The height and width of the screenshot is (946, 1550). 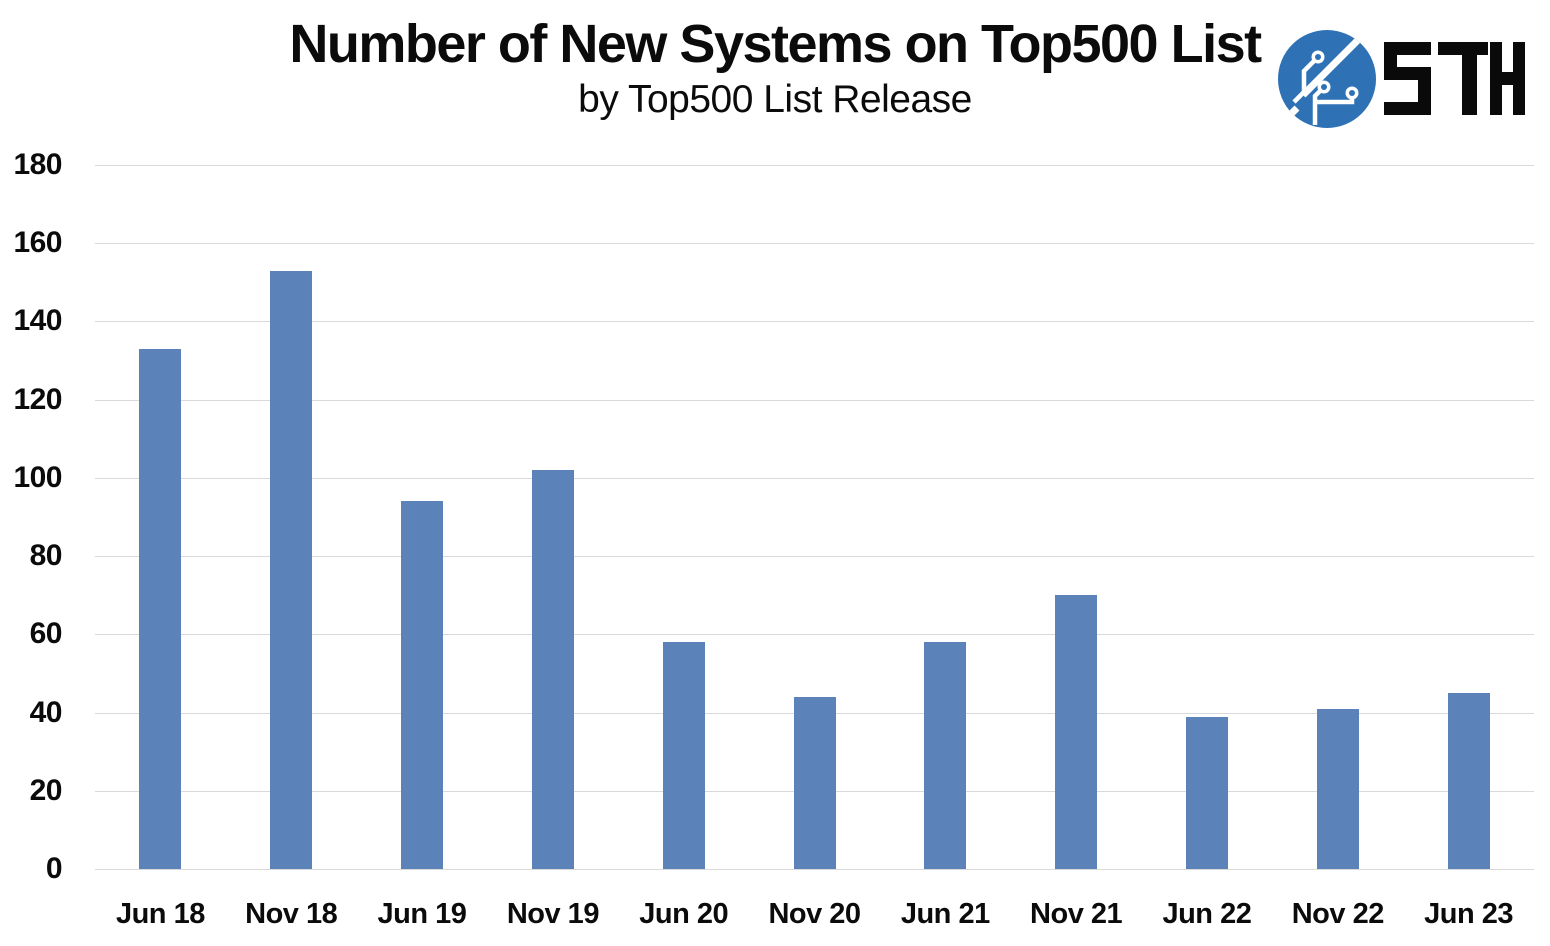 What do you see at coordinates (37, 399) in the screenshot?
I see `y-axis-tick-label: 120` at bounding box center [37, 399].